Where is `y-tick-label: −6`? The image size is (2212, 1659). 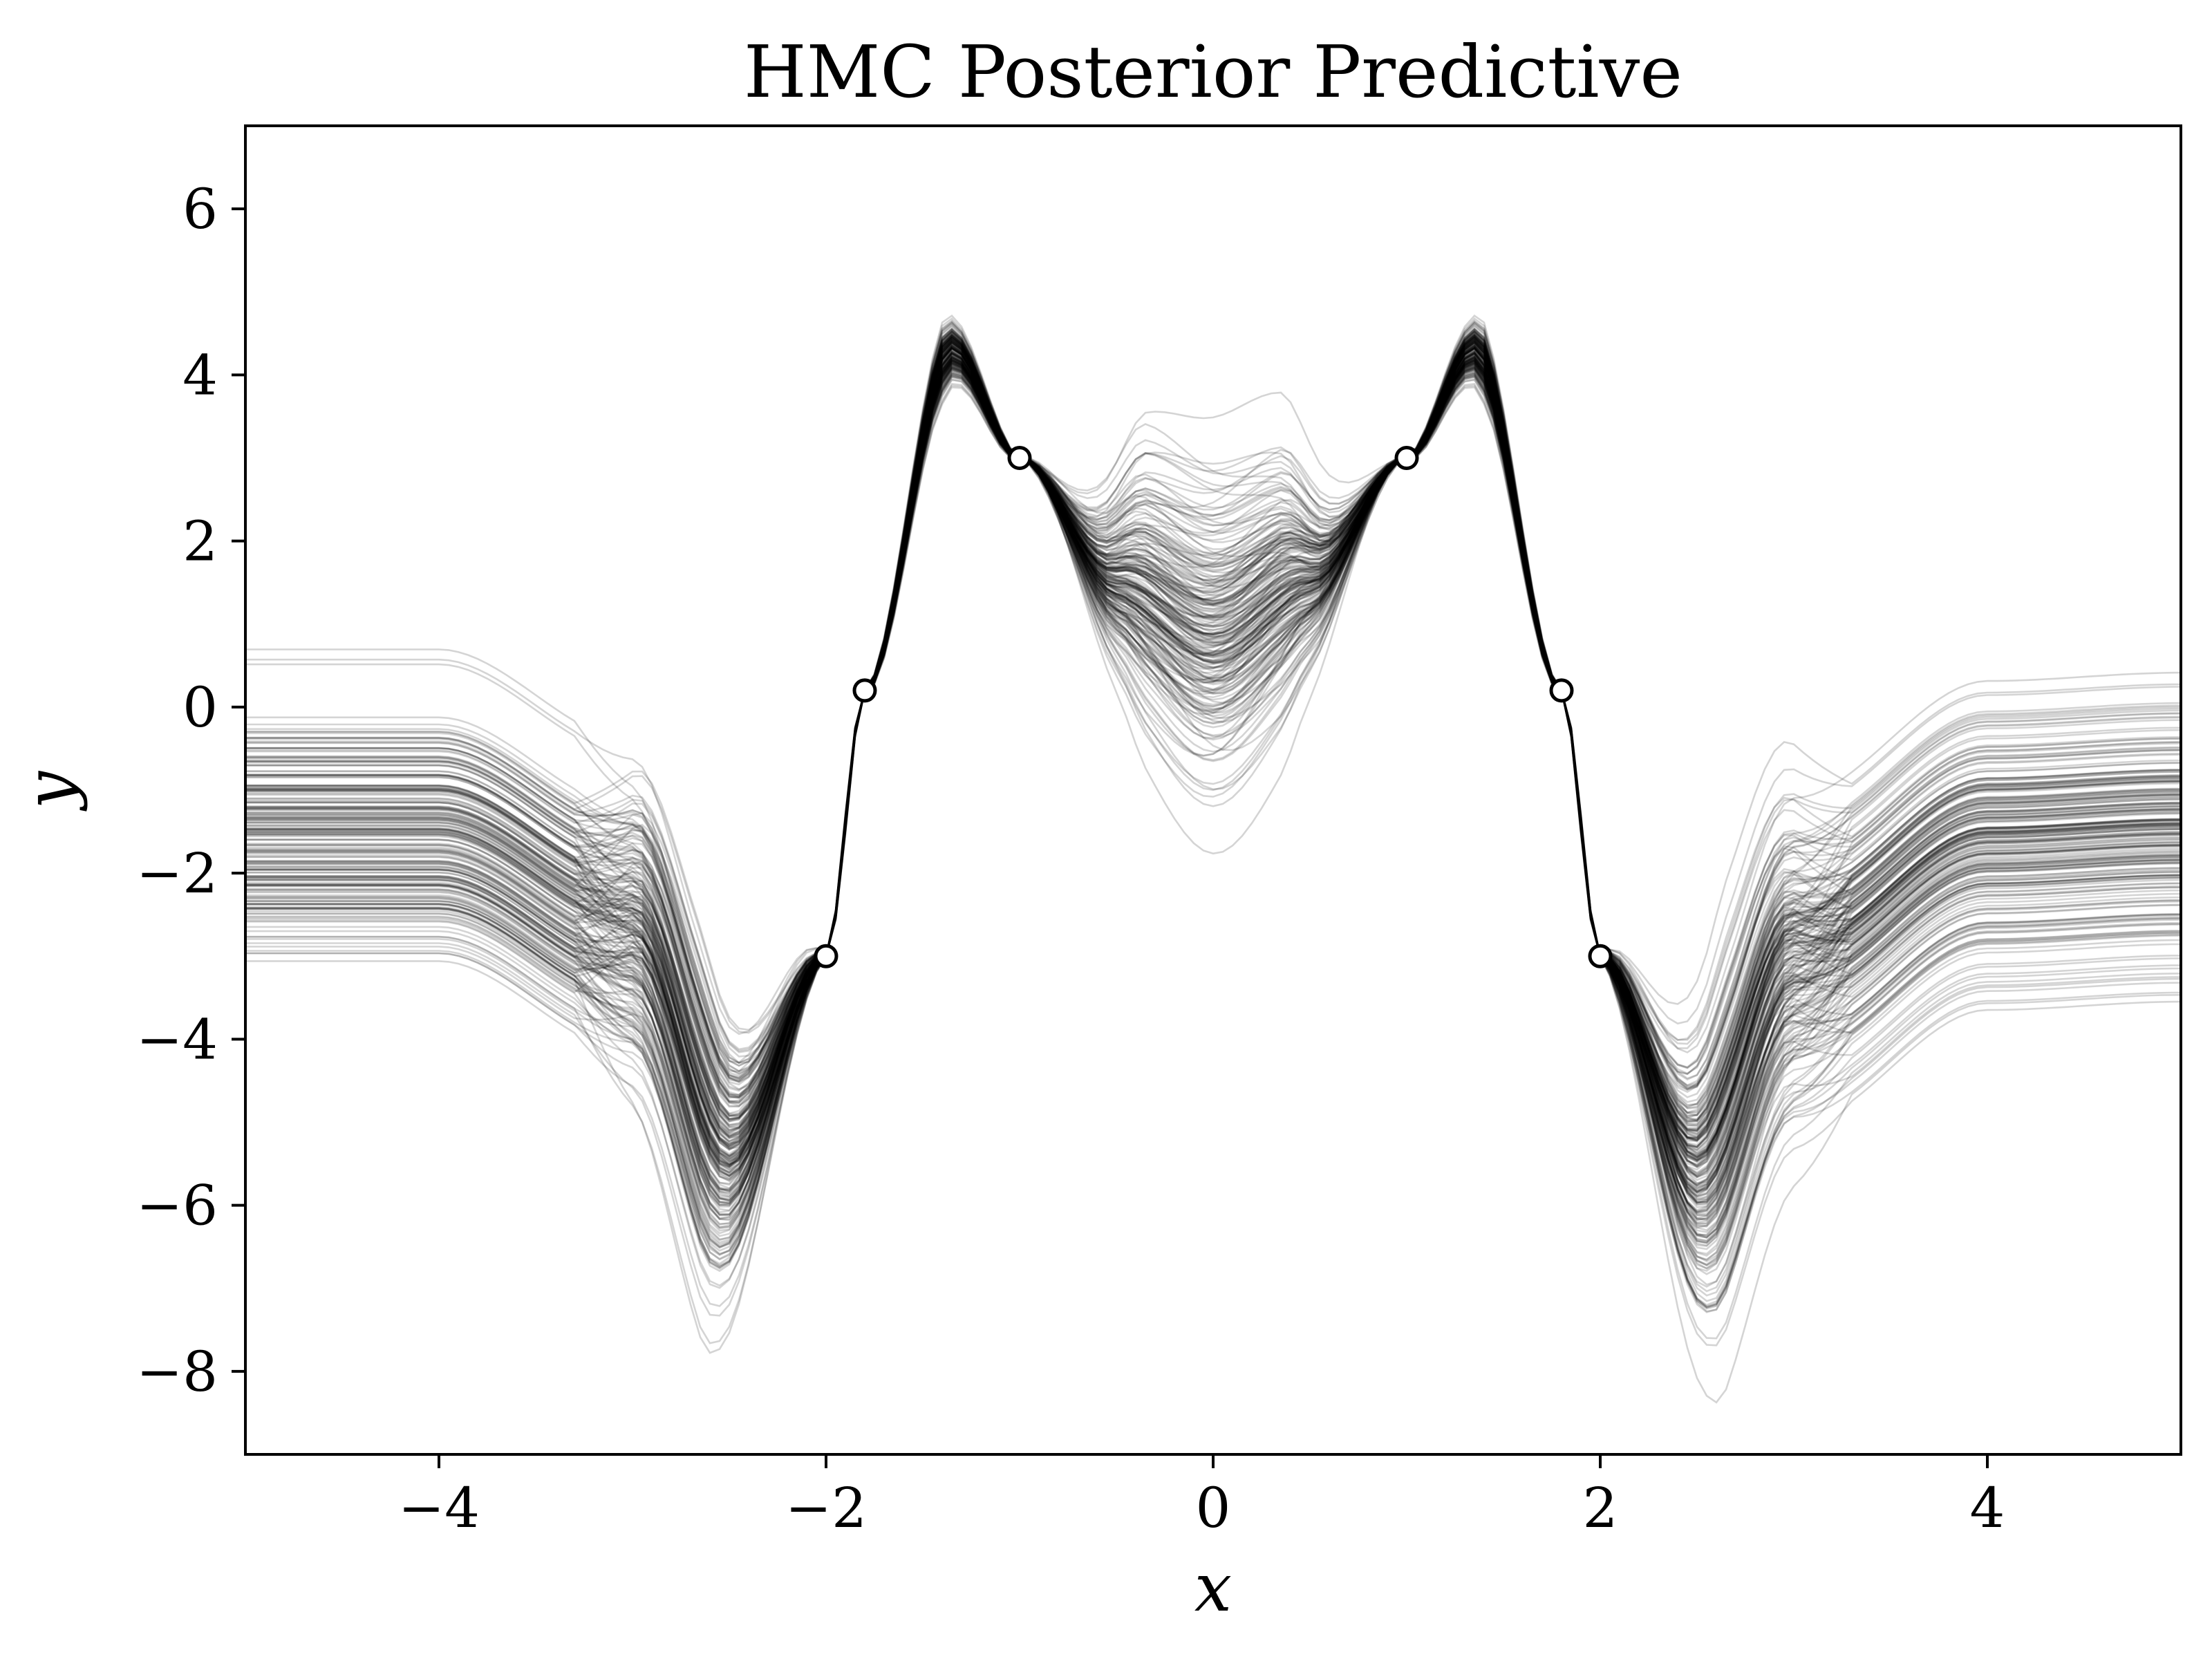 y-tick-label: −6 is located at coordinates (177, 1206).